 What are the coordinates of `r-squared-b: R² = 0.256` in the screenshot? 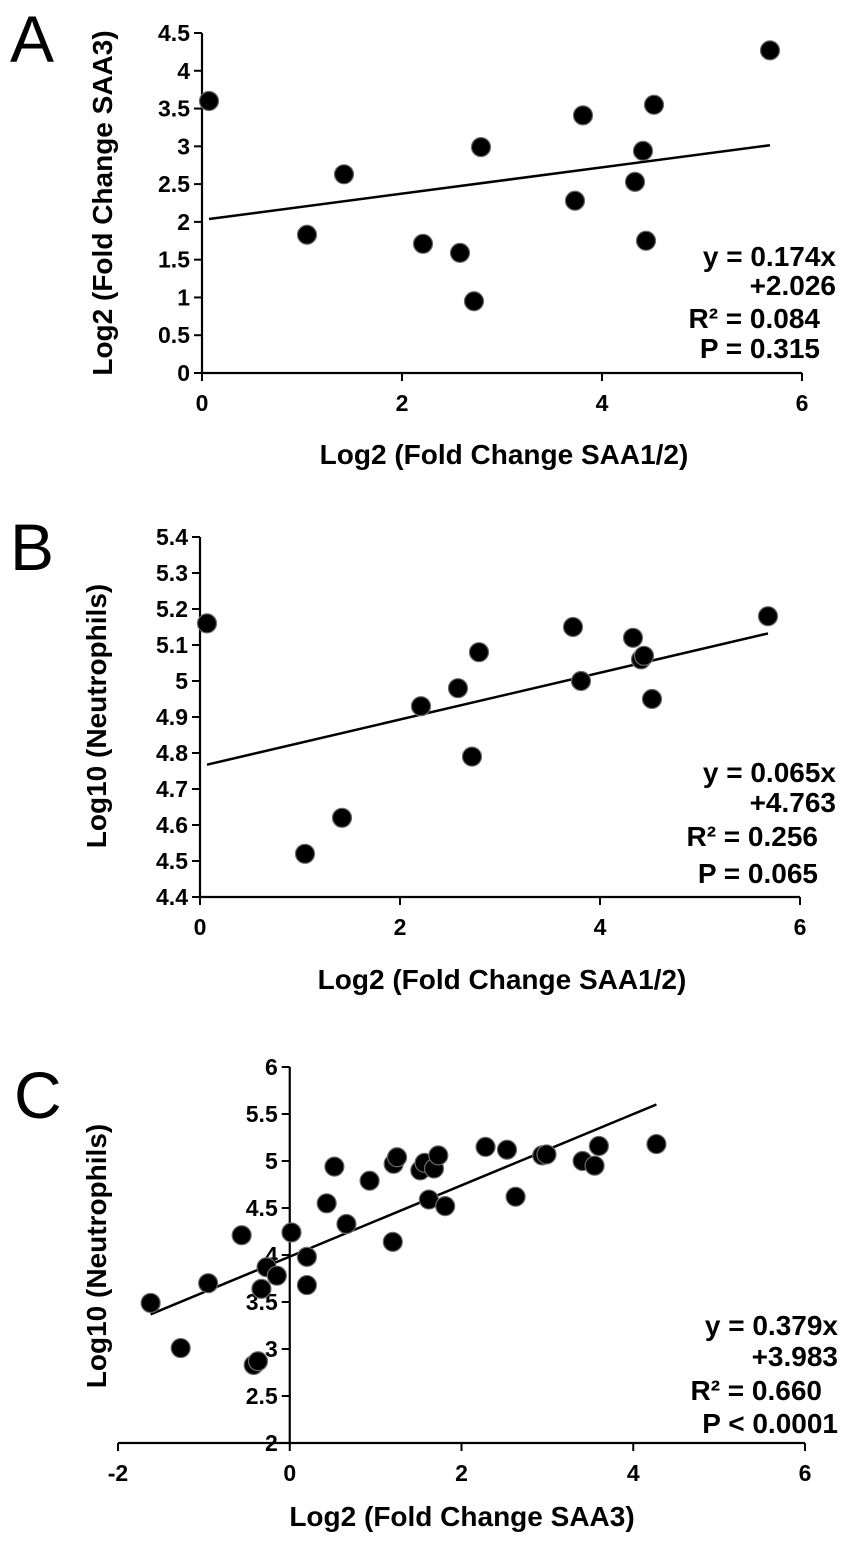 It's located at (752, 836).